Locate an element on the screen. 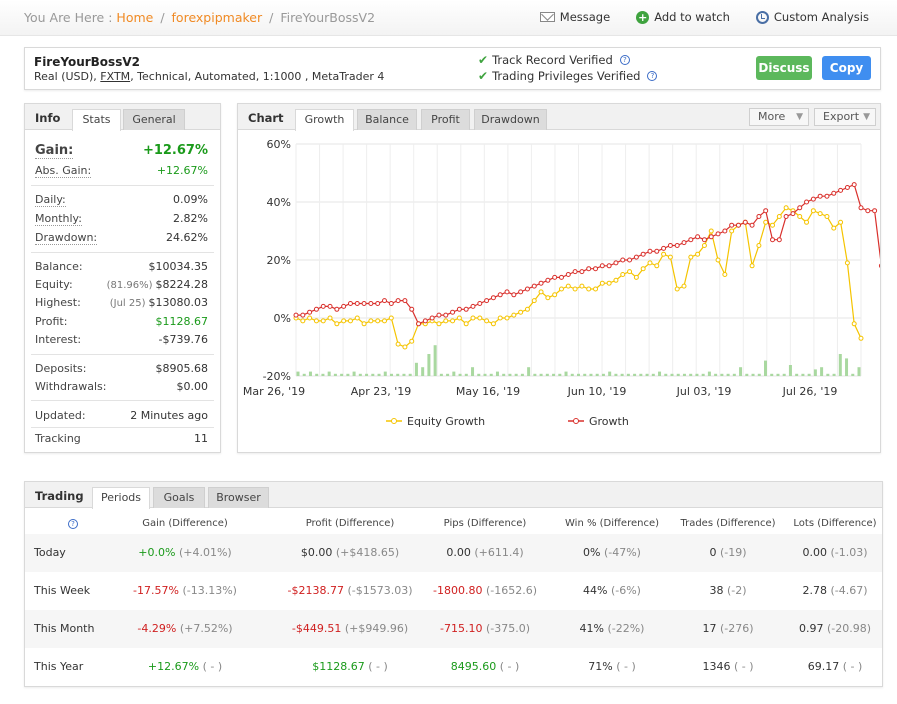  cell-value: -4.29% is located at coordinates (157, 628).